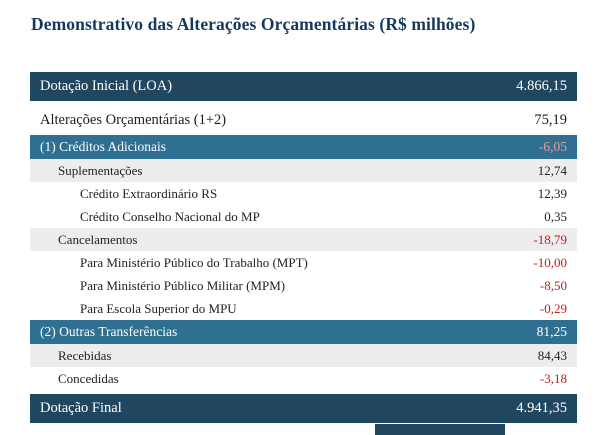  What do you see at coordinates (553, 378) in the screenshot?
I see `row-value: -3,18` at bounding box center [553, 378].